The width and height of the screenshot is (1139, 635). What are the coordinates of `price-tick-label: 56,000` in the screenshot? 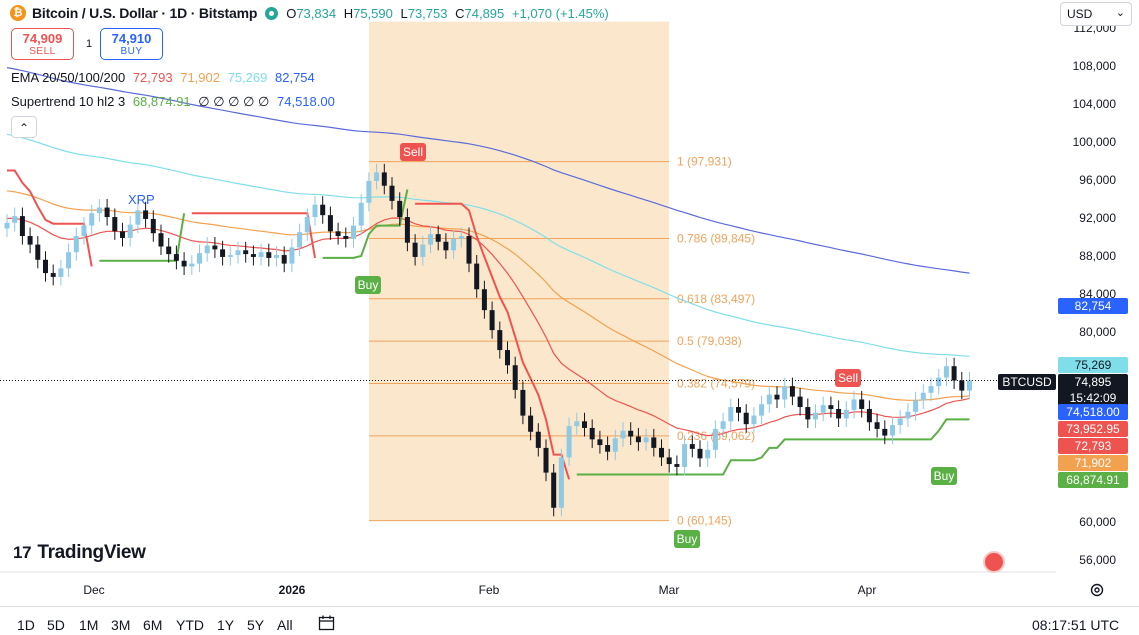 It's located at (1097, 560).